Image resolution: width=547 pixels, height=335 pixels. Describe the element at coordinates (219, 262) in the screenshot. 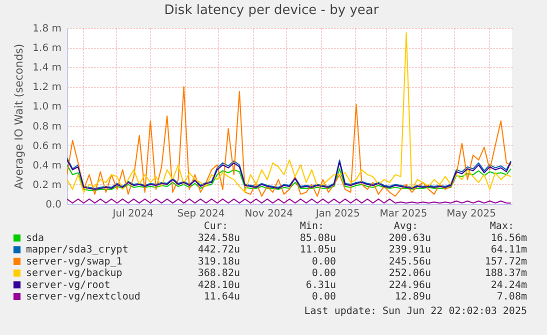

I see `text: 319.18u` at that location.